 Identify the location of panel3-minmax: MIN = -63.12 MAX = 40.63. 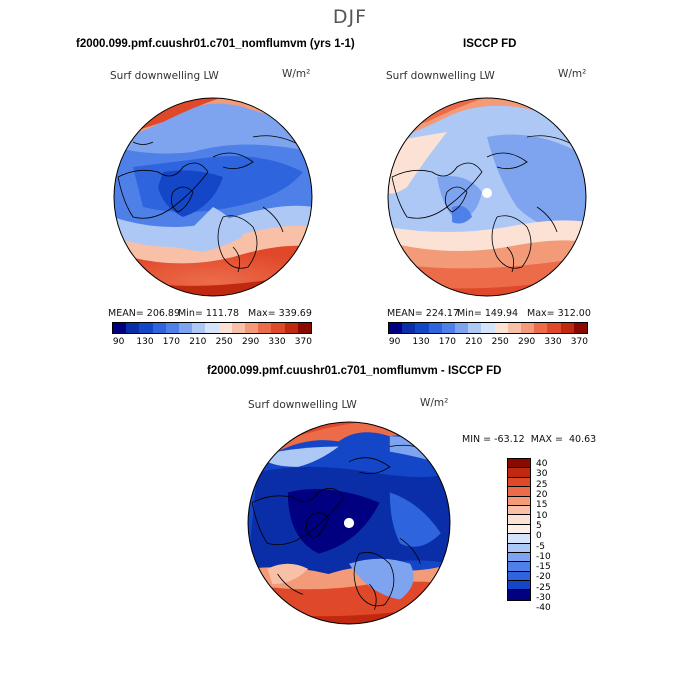
(529, 439).